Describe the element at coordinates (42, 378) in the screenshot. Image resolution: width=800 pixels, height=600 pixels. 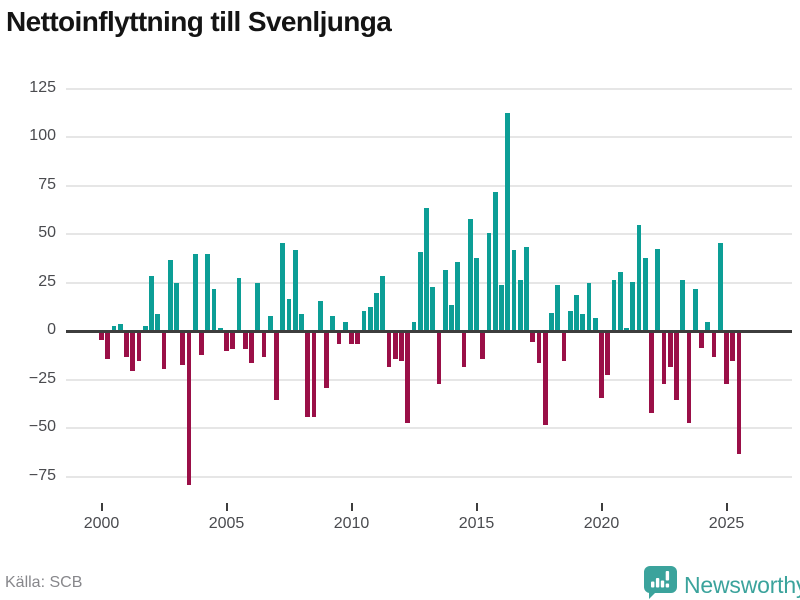
I see `y-tick-label: −25` at that location.